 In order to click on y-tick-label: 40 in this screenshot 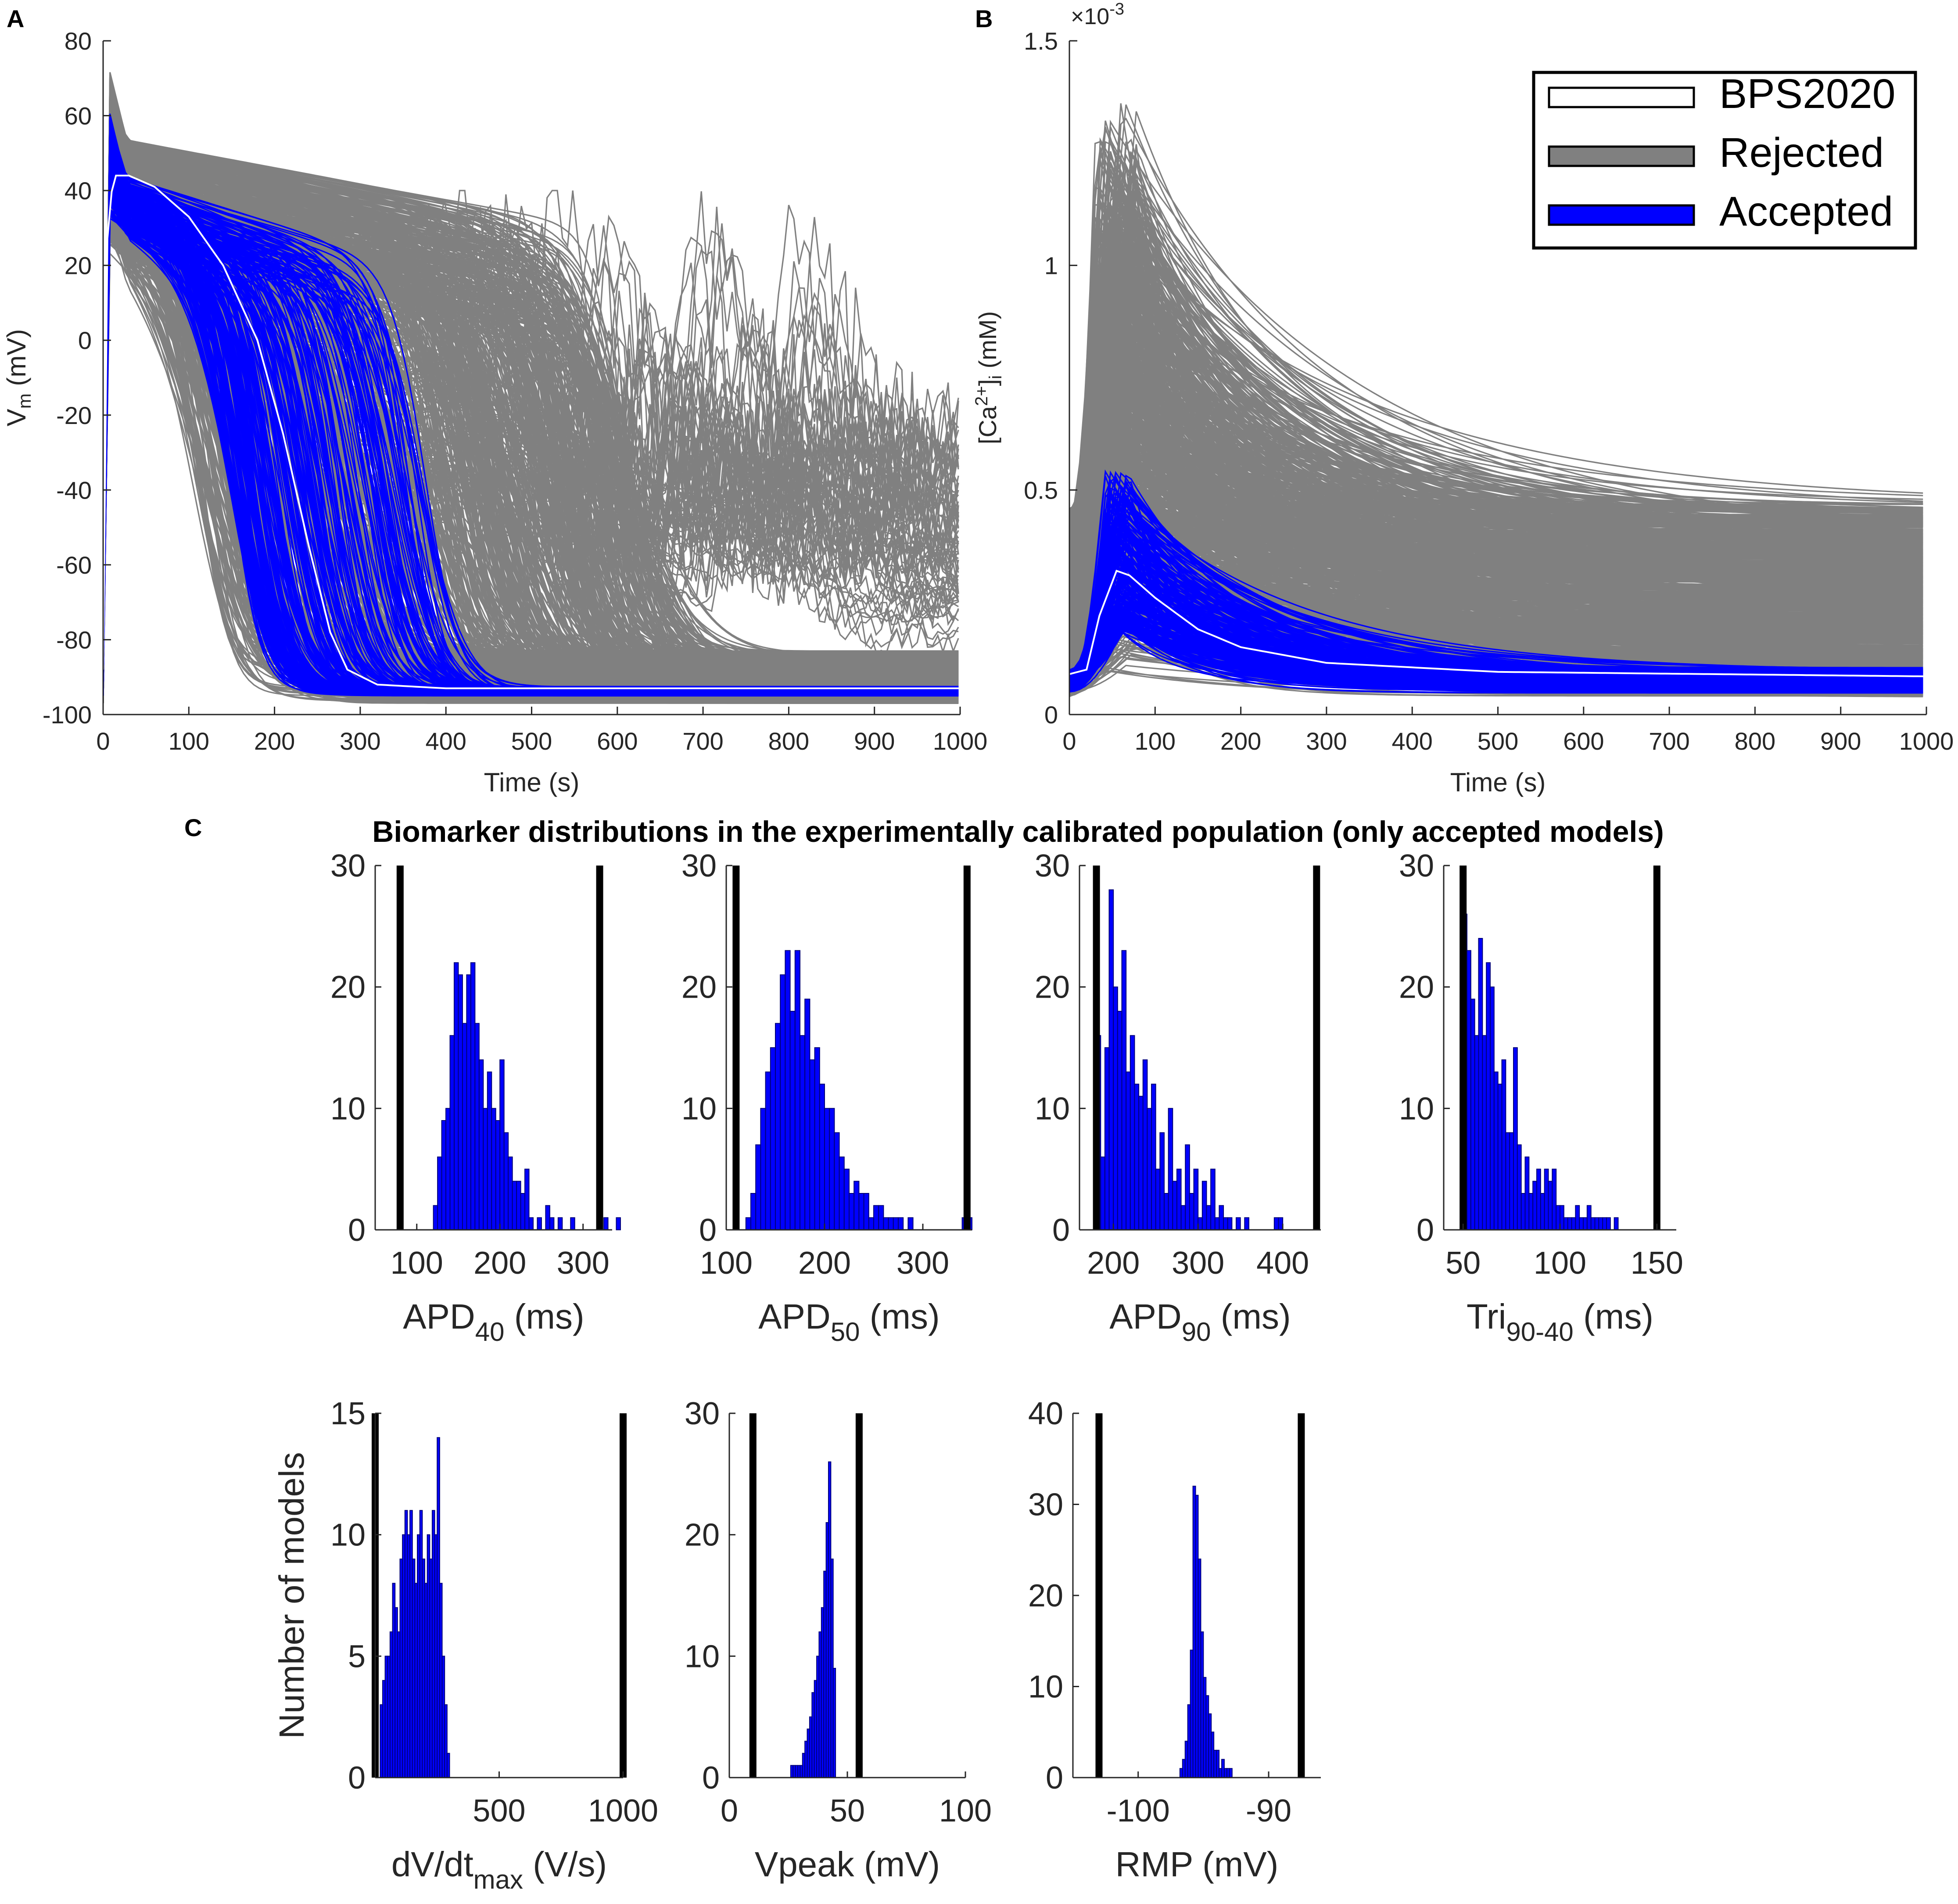, I will do `click(1046, 1413)`.